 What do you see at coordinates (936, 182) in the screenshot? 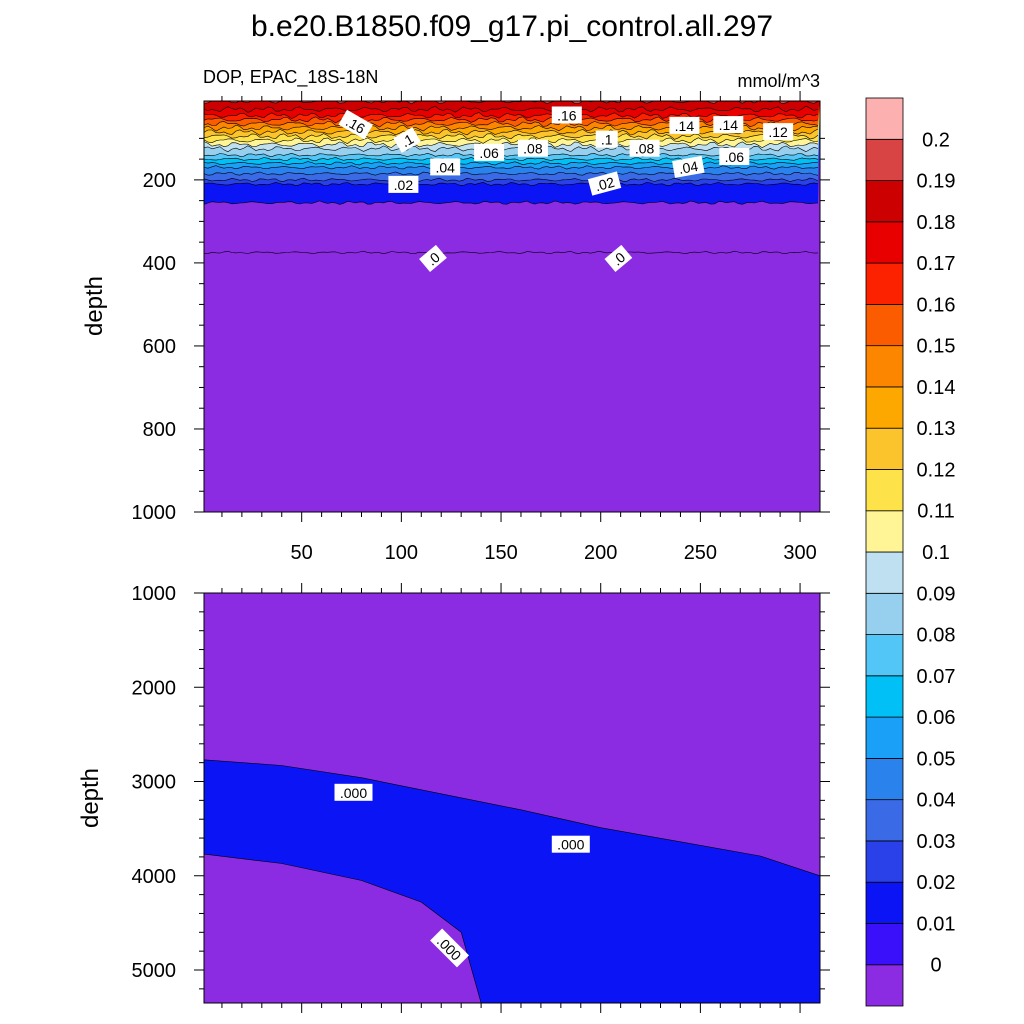
I see `colorbar-label: 0.19` at bounding box center [936, 182].